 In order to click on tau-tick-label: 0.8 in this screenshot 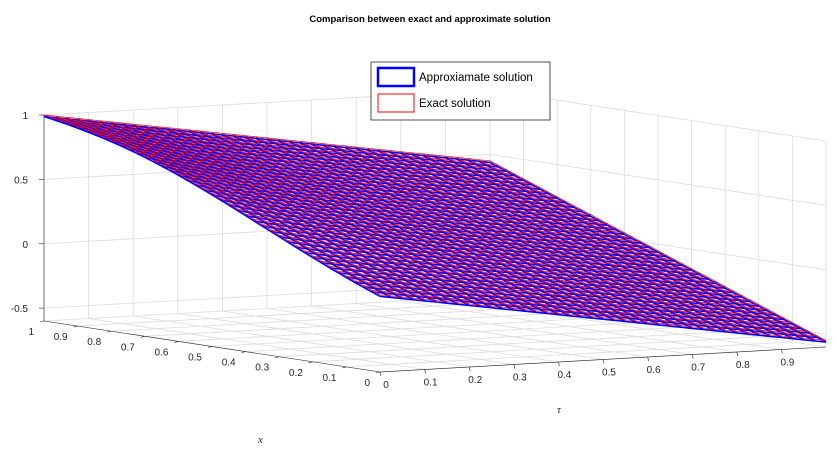, I will do `click(743, 365)`.